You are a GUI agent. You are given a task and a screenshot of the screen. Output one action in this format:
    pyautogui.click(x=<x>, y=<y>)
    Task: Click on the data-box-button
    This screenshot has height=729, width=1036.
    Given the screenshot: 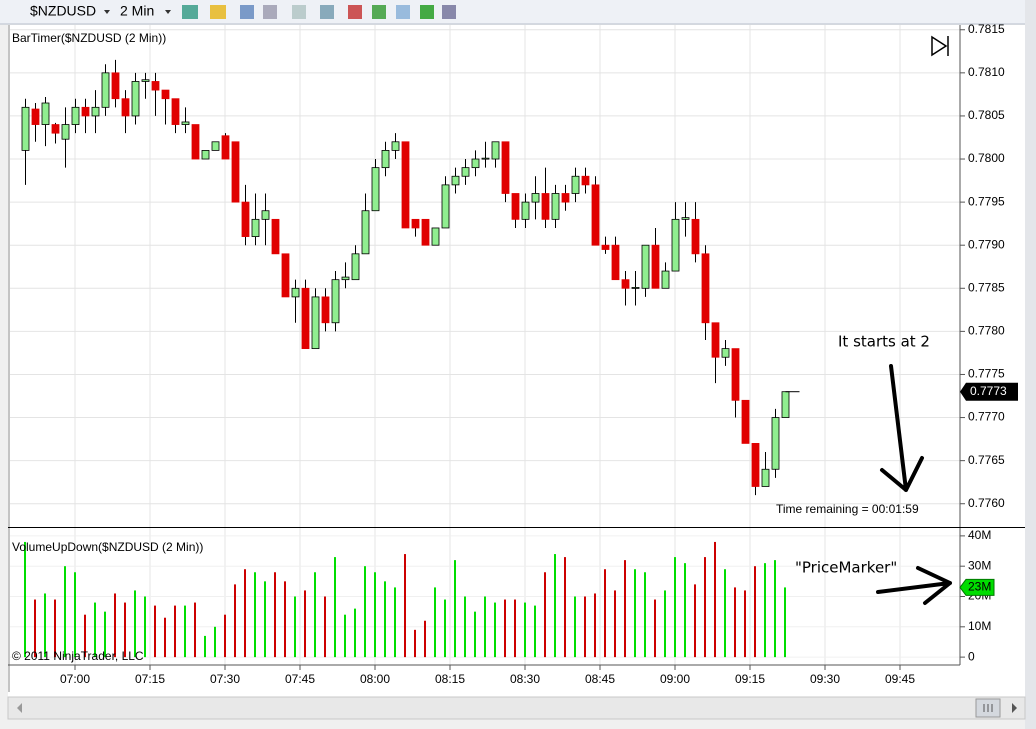 What is the action you would take?
    pyautogui.click(x=427, y=12)
    